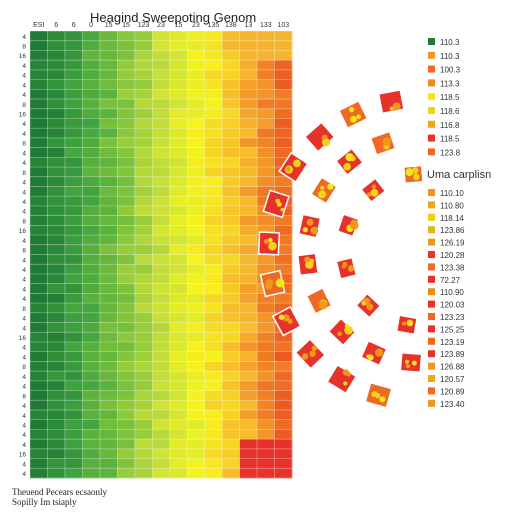 The width and height of the screenshot is (512, 512). What do you see at coordinates (23, 338) in the screenshot?
I see `y-tick-label: 16` at bounding box center [23, 338].